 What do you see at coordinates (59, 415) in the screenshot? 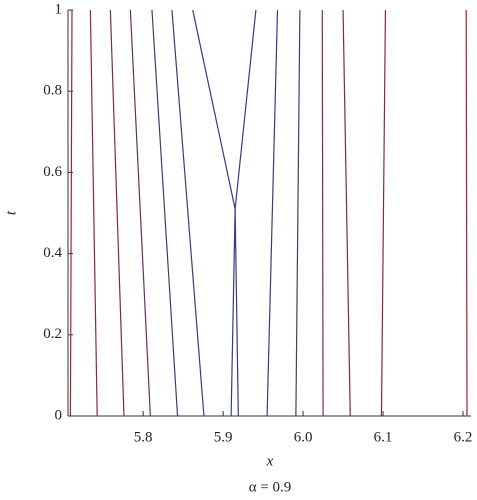
I see `y-tick-label: 0` at bounding box center [59, 415].